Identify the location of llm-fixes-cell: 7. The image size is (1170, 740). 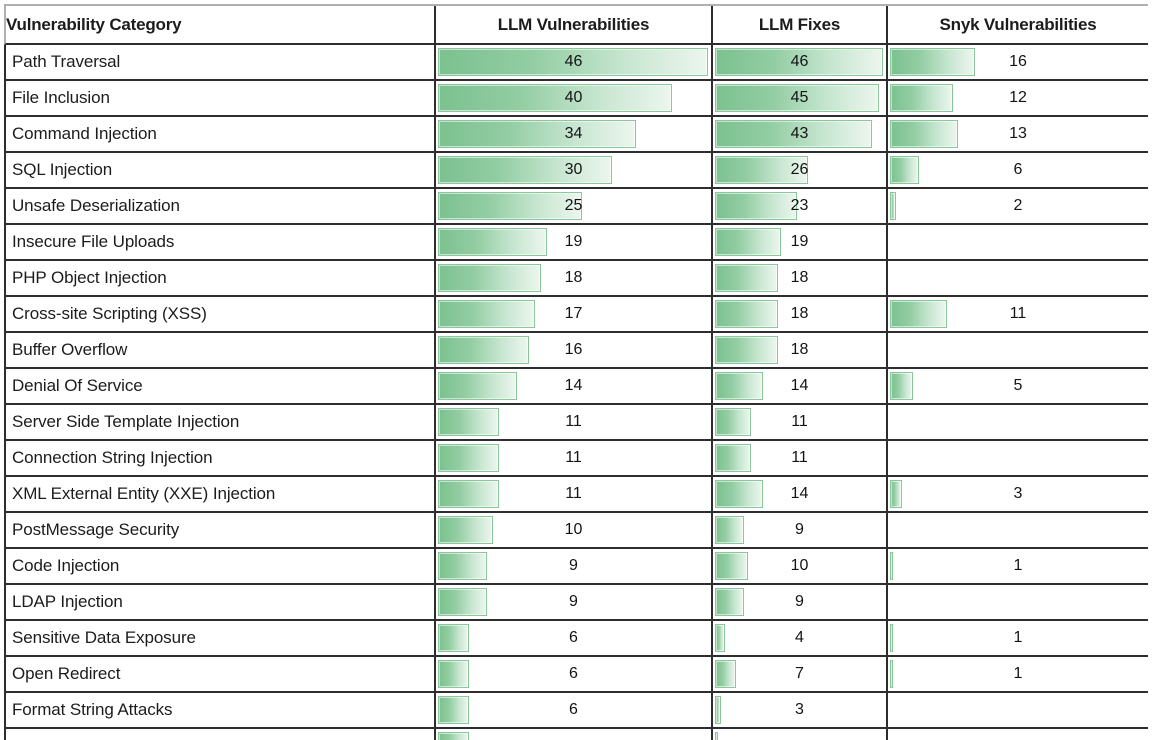
(800, 674).